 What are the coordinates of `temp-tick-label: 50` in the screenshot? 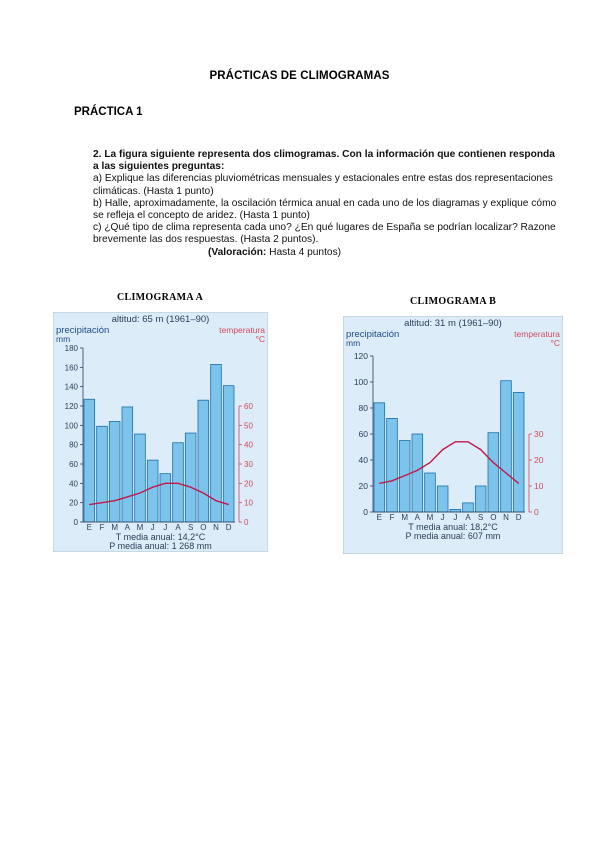 It's located at (248, 425).